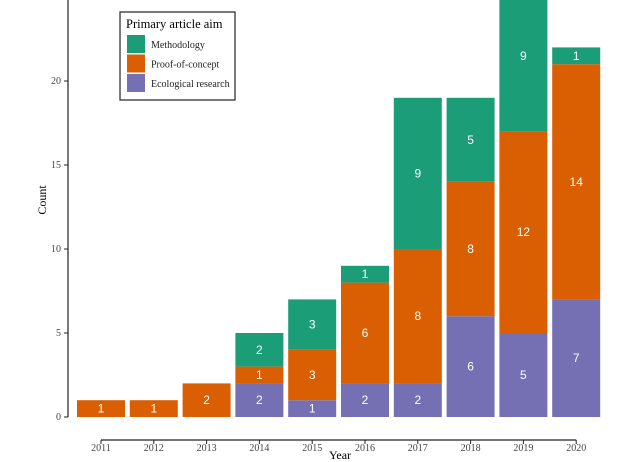  What do you see at coordinates (101, 448) in the screenshot?
I see `x-tick-label: 2011` at bounding box center [101, 448].